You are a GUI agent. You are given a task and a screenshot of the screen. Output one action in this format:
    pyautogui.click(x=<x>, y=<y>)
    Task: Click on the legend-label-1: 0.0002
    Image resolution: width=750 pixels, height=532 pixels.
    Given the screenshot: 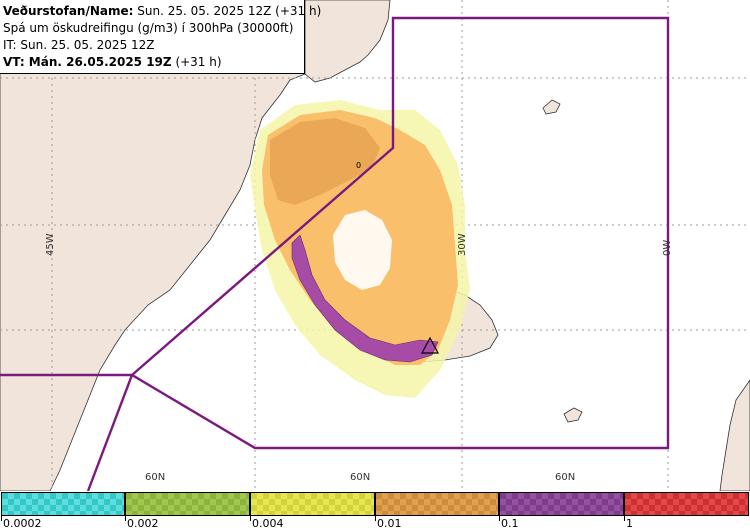 What is the action you would take?
    pyautogui.click(x=22, y=523)
    